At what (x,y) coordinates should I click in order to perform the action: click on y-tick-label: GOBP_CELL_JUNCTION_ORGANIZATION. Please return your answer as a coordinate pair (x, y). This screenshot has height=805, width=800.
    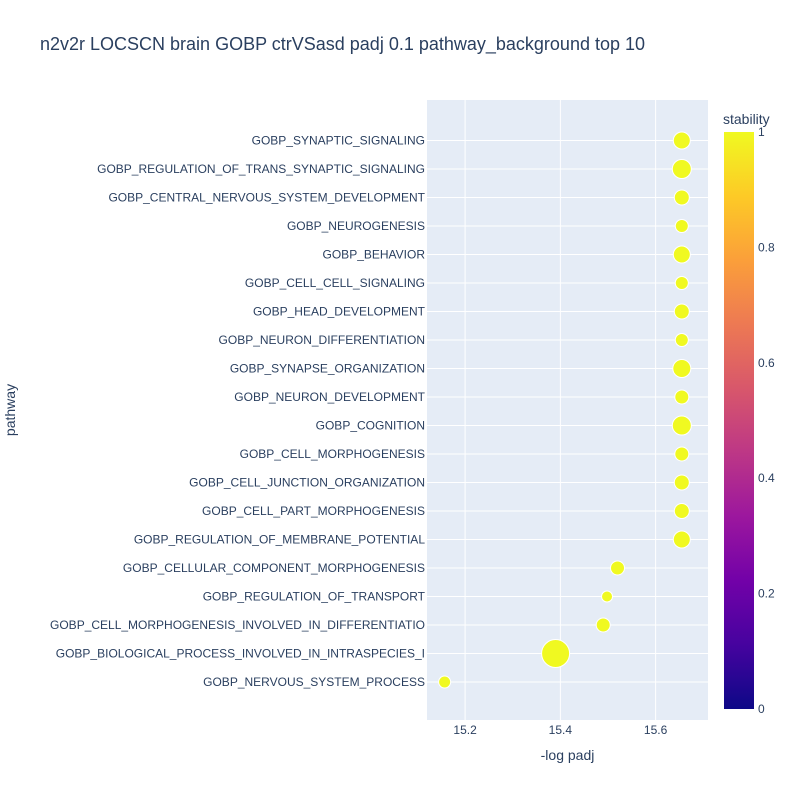
    Looking at the image, I should click on (307, 483).